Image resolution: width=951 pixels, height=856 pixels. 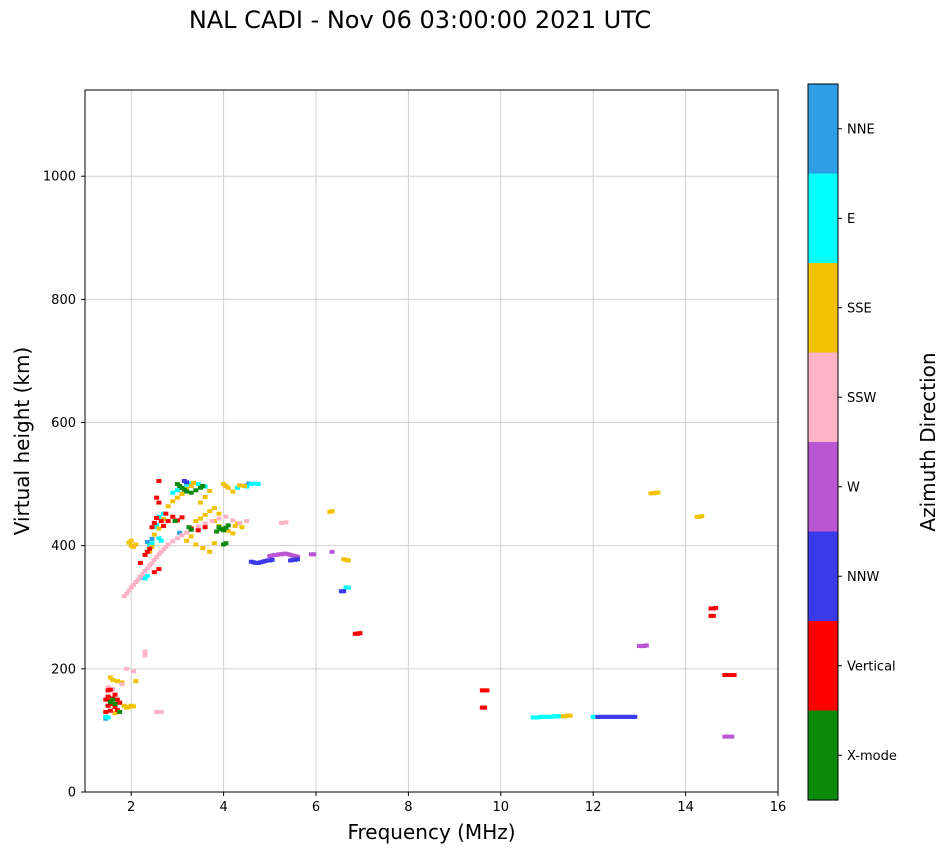 I want to click on colorbar-segment-sse, so click(x=823, y=308).